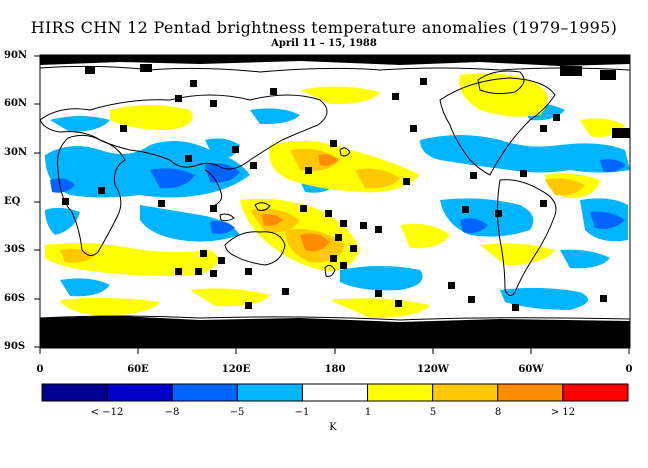  Describe the element at coordinates (563, 412) in the screenshot. I see `colorbar-label-gt-12: > 12` at that location.